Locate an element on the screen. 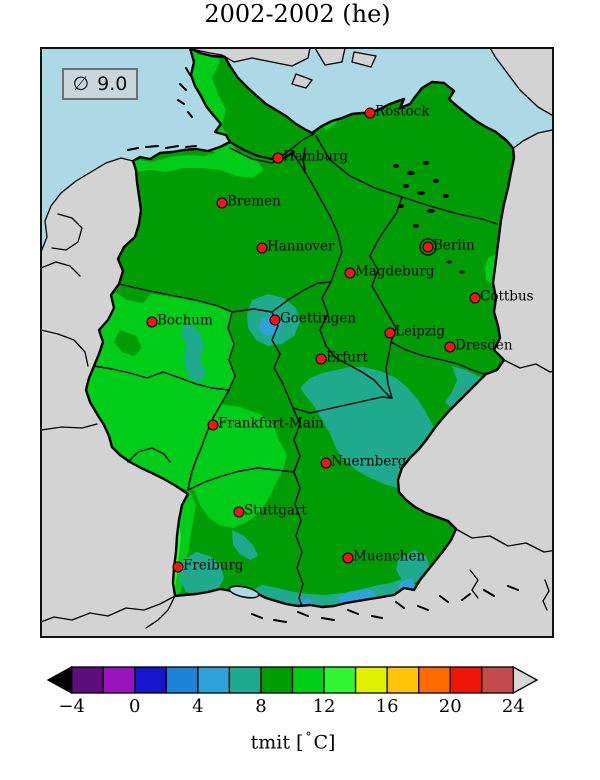 This screenshot has height=780, width=600. colorbar-label: tmit [° C] is located at coordinates (293, 741).